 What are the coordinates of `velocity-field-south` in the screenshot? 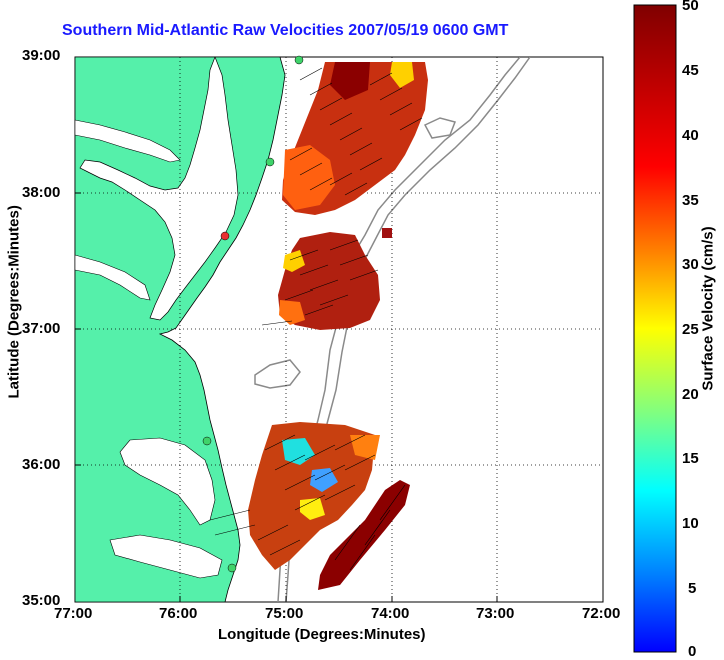 It's located at (329, 506).